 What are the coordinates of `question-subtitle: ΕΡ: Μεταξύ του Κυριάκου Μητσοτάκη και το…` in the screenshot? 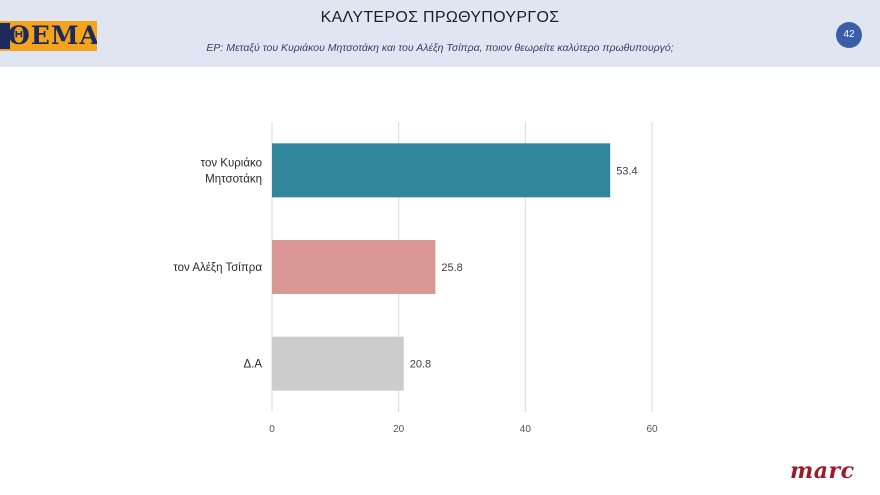 It's located at (440, 48).